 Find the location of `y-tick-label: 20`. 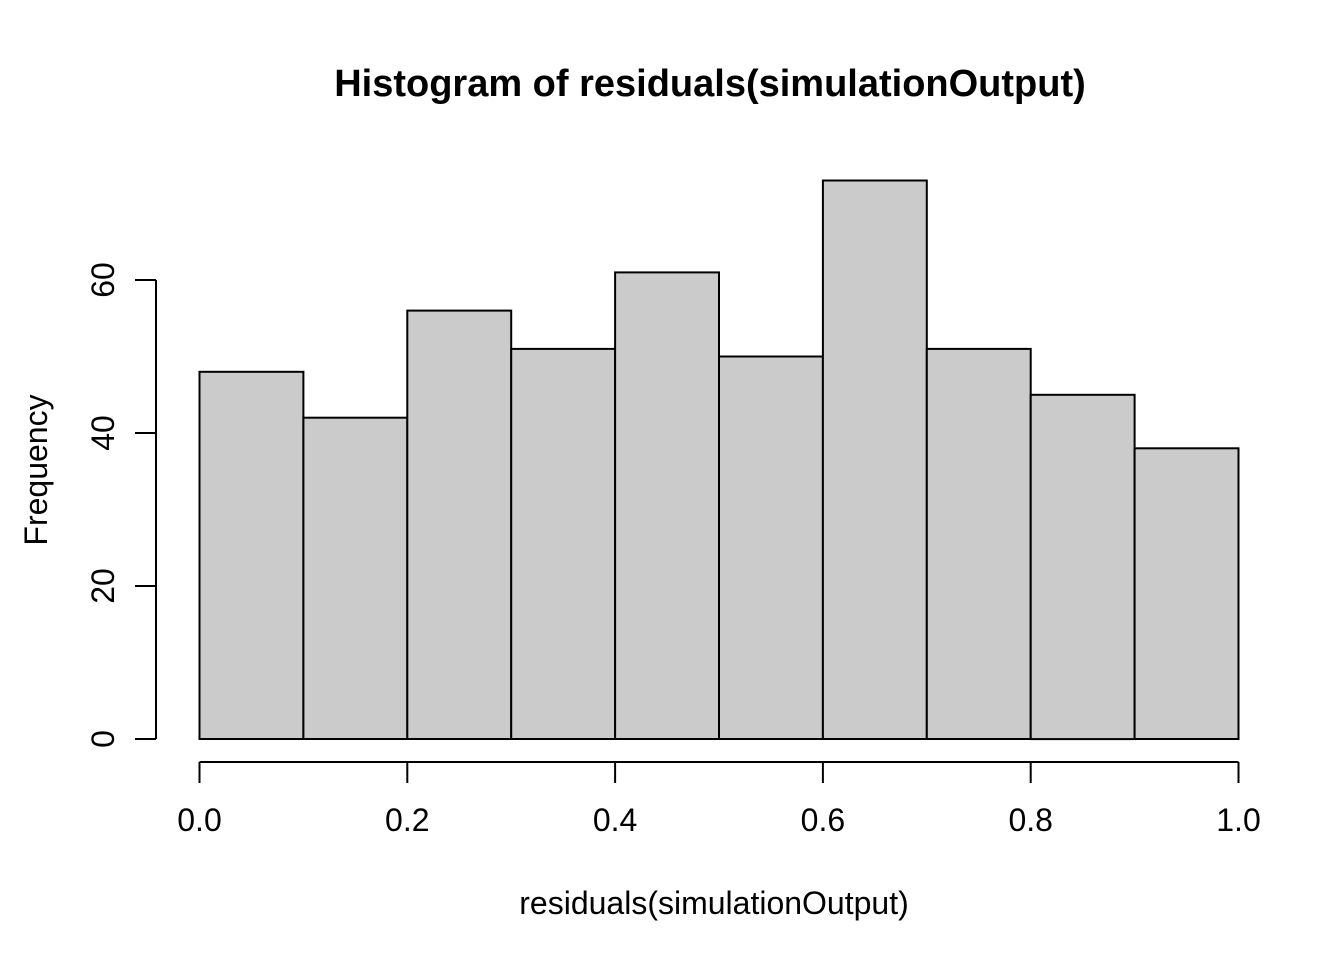

y-tick-label: 20 is located at coordinates (103, 586).